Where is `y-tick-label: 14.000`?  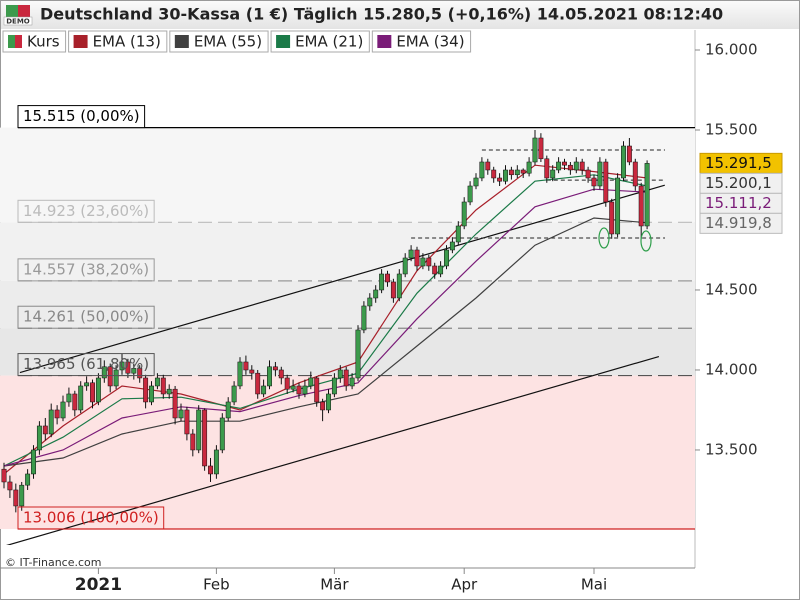 y-tick-label: 14.000 is located at coordinates (731, 369).